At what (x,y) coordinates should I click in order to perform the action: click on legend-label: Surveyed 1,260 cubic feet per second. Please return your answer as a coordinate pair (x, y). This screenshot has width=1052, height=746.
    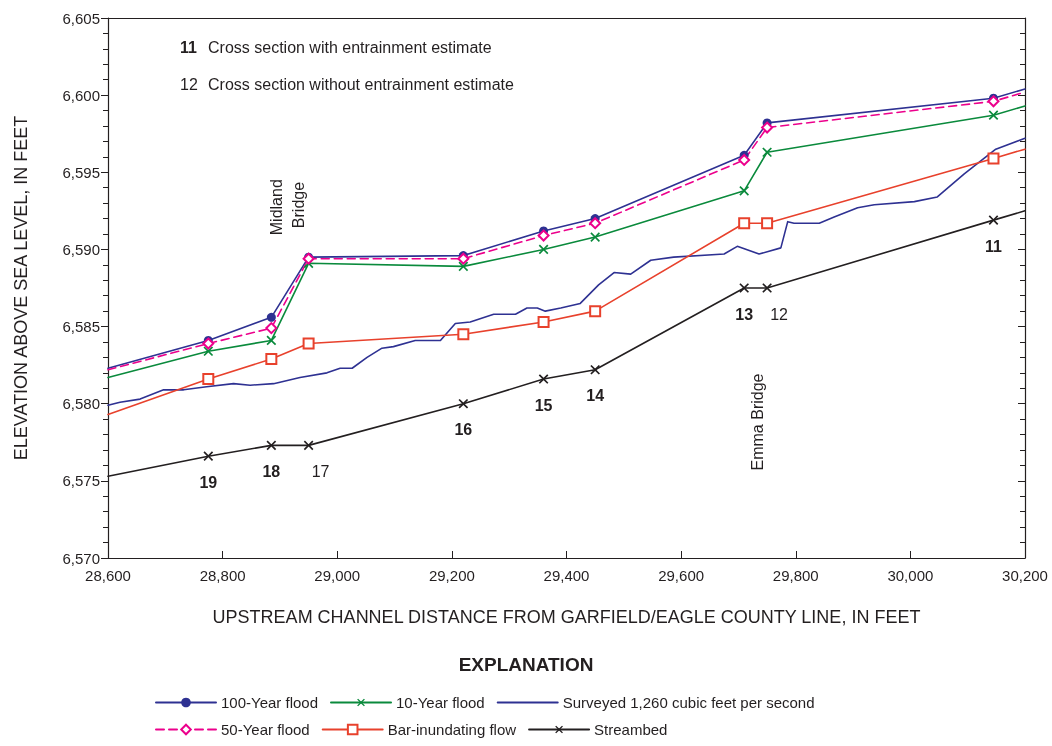
    Looking at the image, I should click on (688, 702).